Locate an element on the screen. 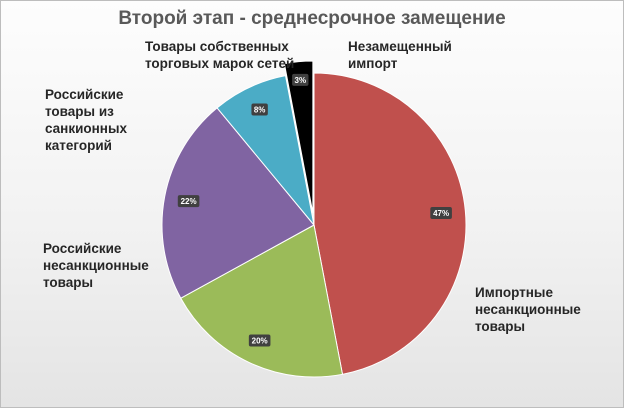 This screenshot has height=409, width=624. pie-slice-private-label is located at coordinates (265, 150).